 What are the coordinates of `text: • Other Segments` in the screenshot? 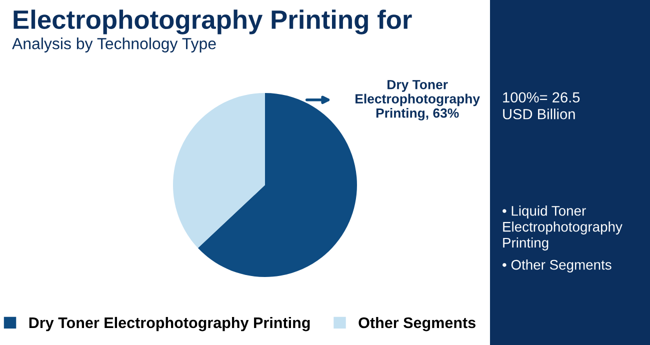 It's located at (557, 266).